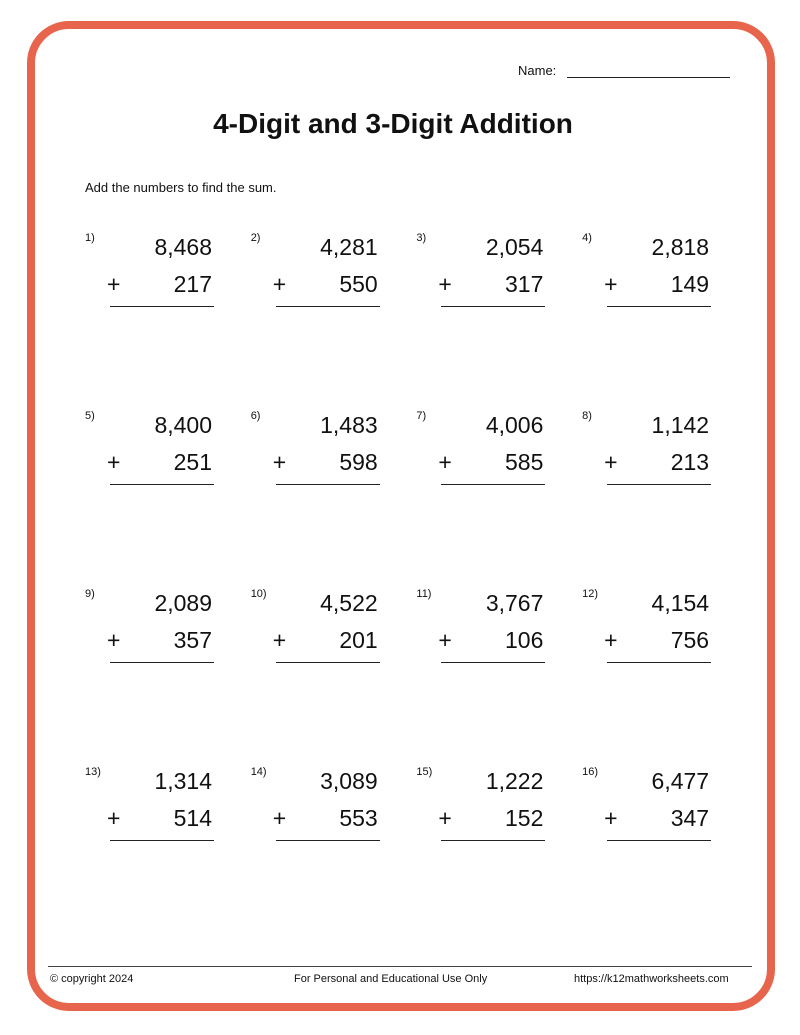  What do you see at coordinates (349, 603) in the screenshot?
I see `addend-top: 4,522` at bounding box center [349, 603].